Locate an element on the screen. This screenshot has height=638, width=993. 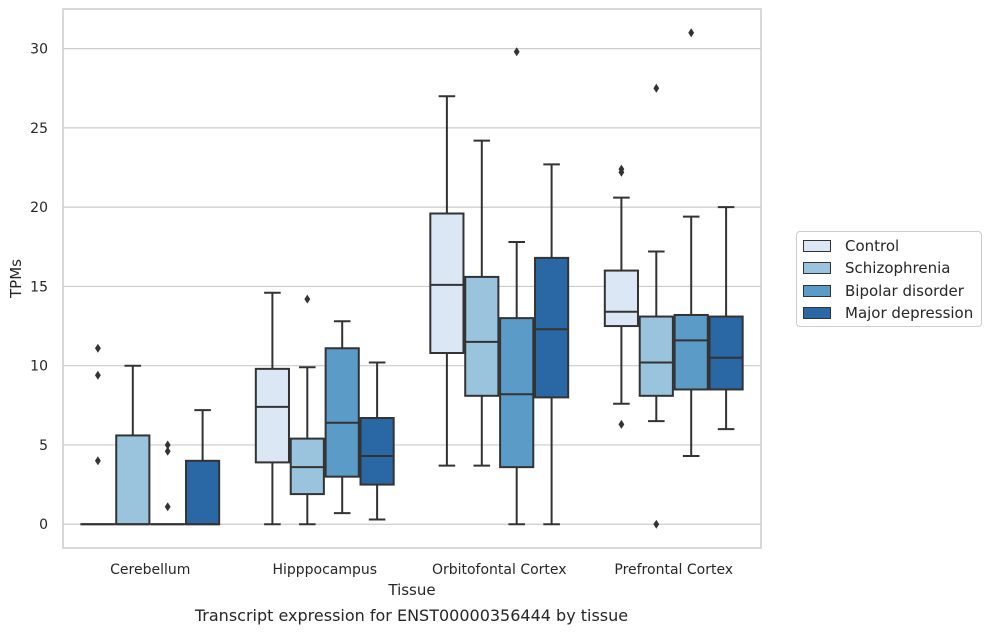
legend-swatch-control is located at coordinates (817, 246).